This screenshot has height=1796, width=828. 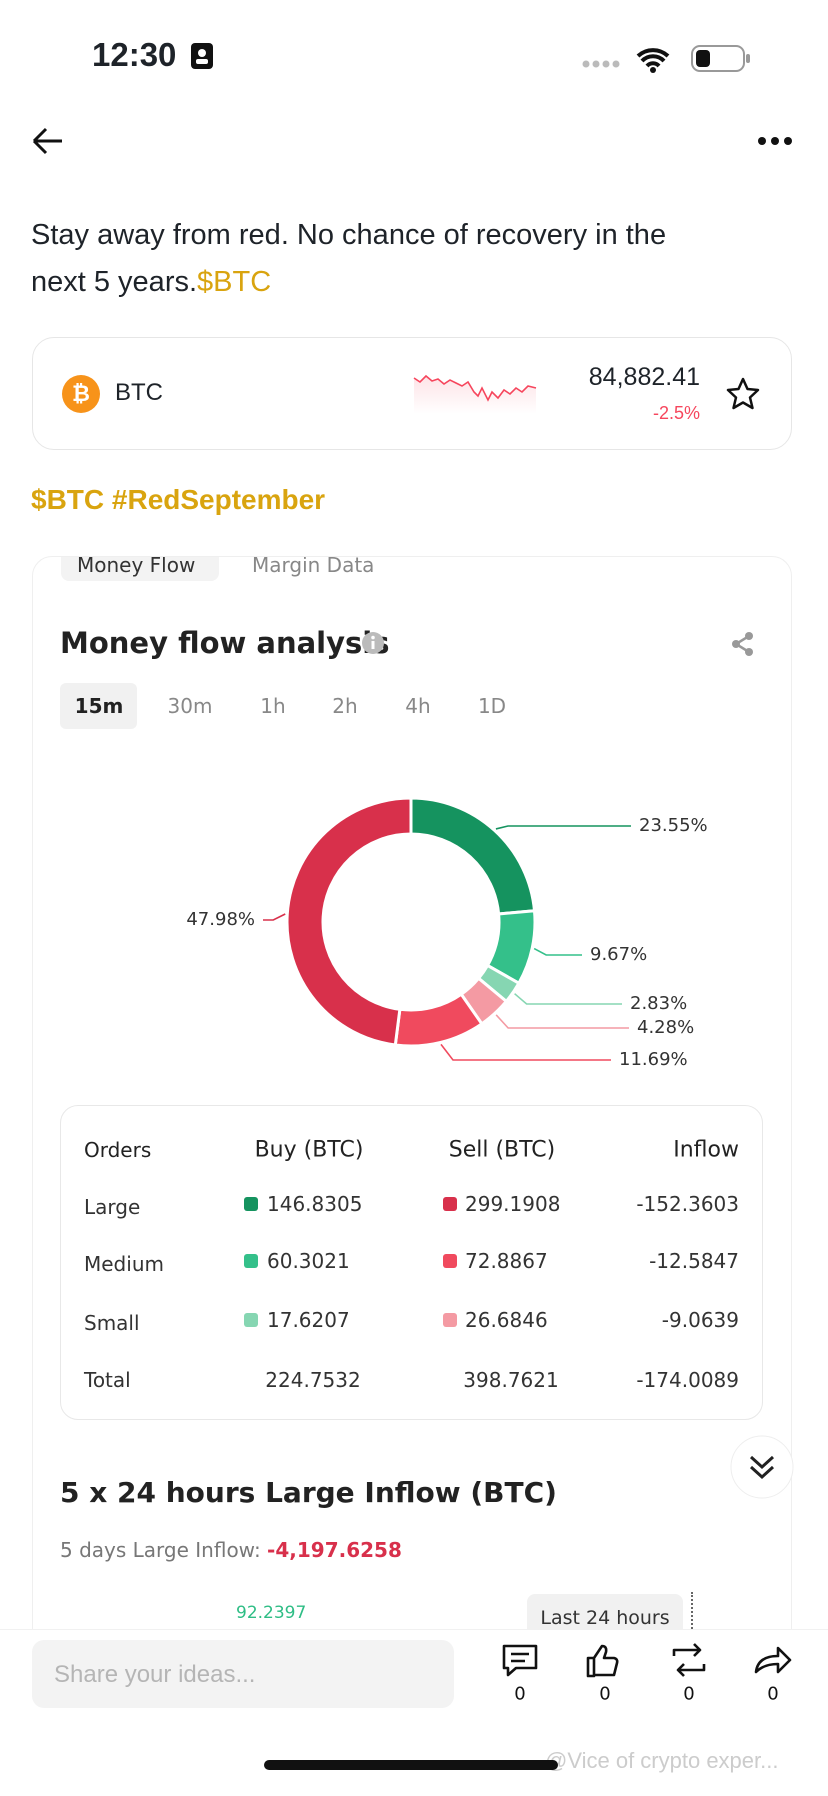 What do you see at coordinates (475, 394) in the screenshot?
I see `sparkline` at bounding box center [475, 394].